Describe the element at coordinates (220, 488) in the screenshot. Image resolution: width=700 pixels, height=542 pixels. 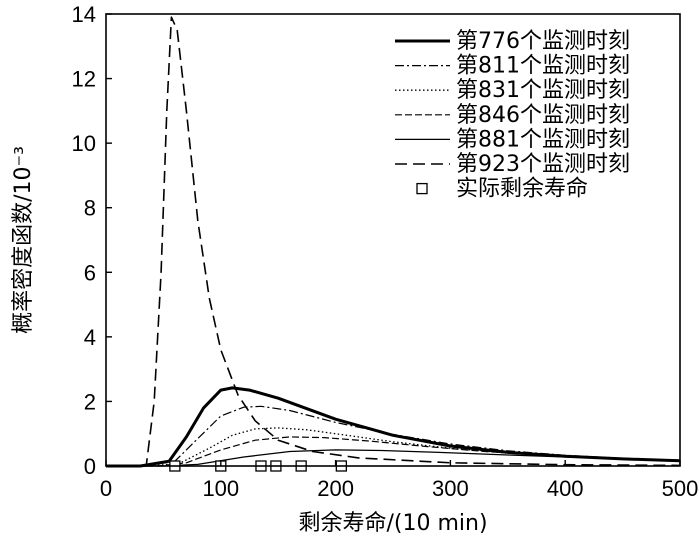
I see `x-tick-label: 100` at that location.